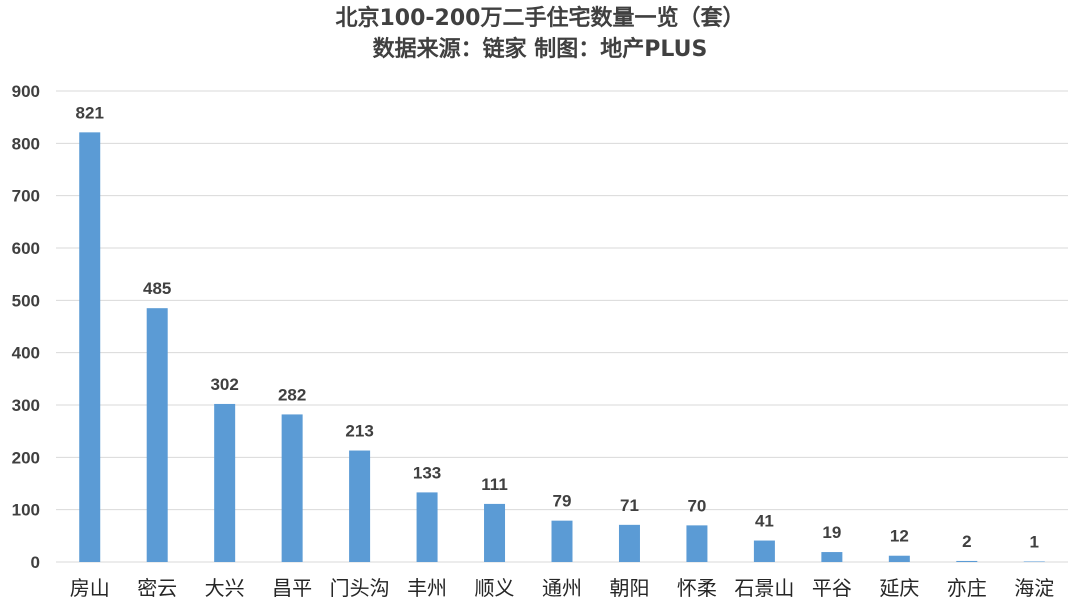 This screenshot has width=1080, height=612. Describe the element at coordinates (629, 505) in the screenshot. I see `data-label: 71` at that location.